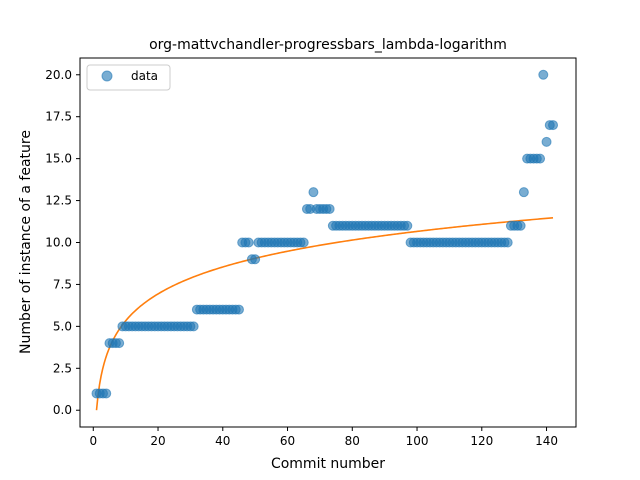 This screenshot has width=640, height=480. What do you see at coordinates (62, 284) in the screenshot?
I see `y-tick-label: 7.5` at bounding box center [62, 284].